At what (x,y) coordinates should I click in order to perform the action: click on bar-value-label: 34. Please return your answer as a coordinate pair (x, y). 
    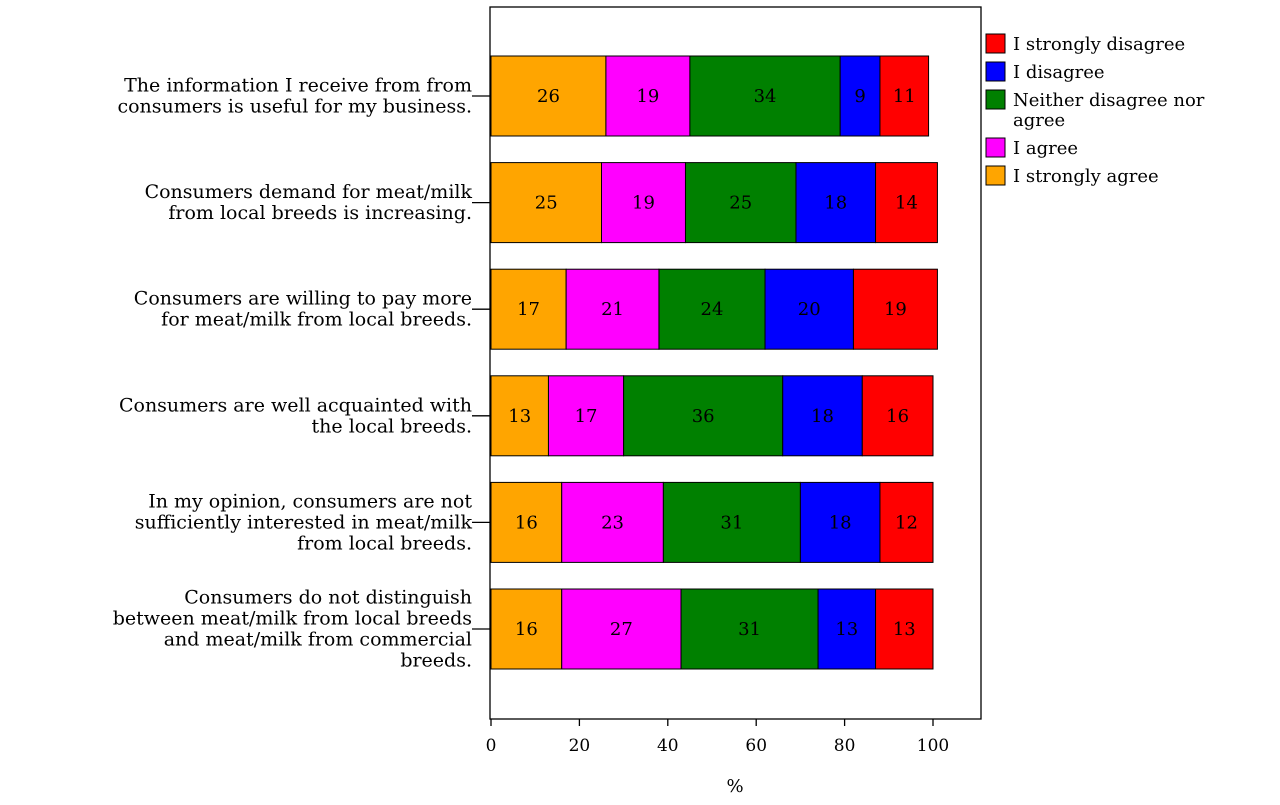
    Looking at the image, I should click on (765, 96).